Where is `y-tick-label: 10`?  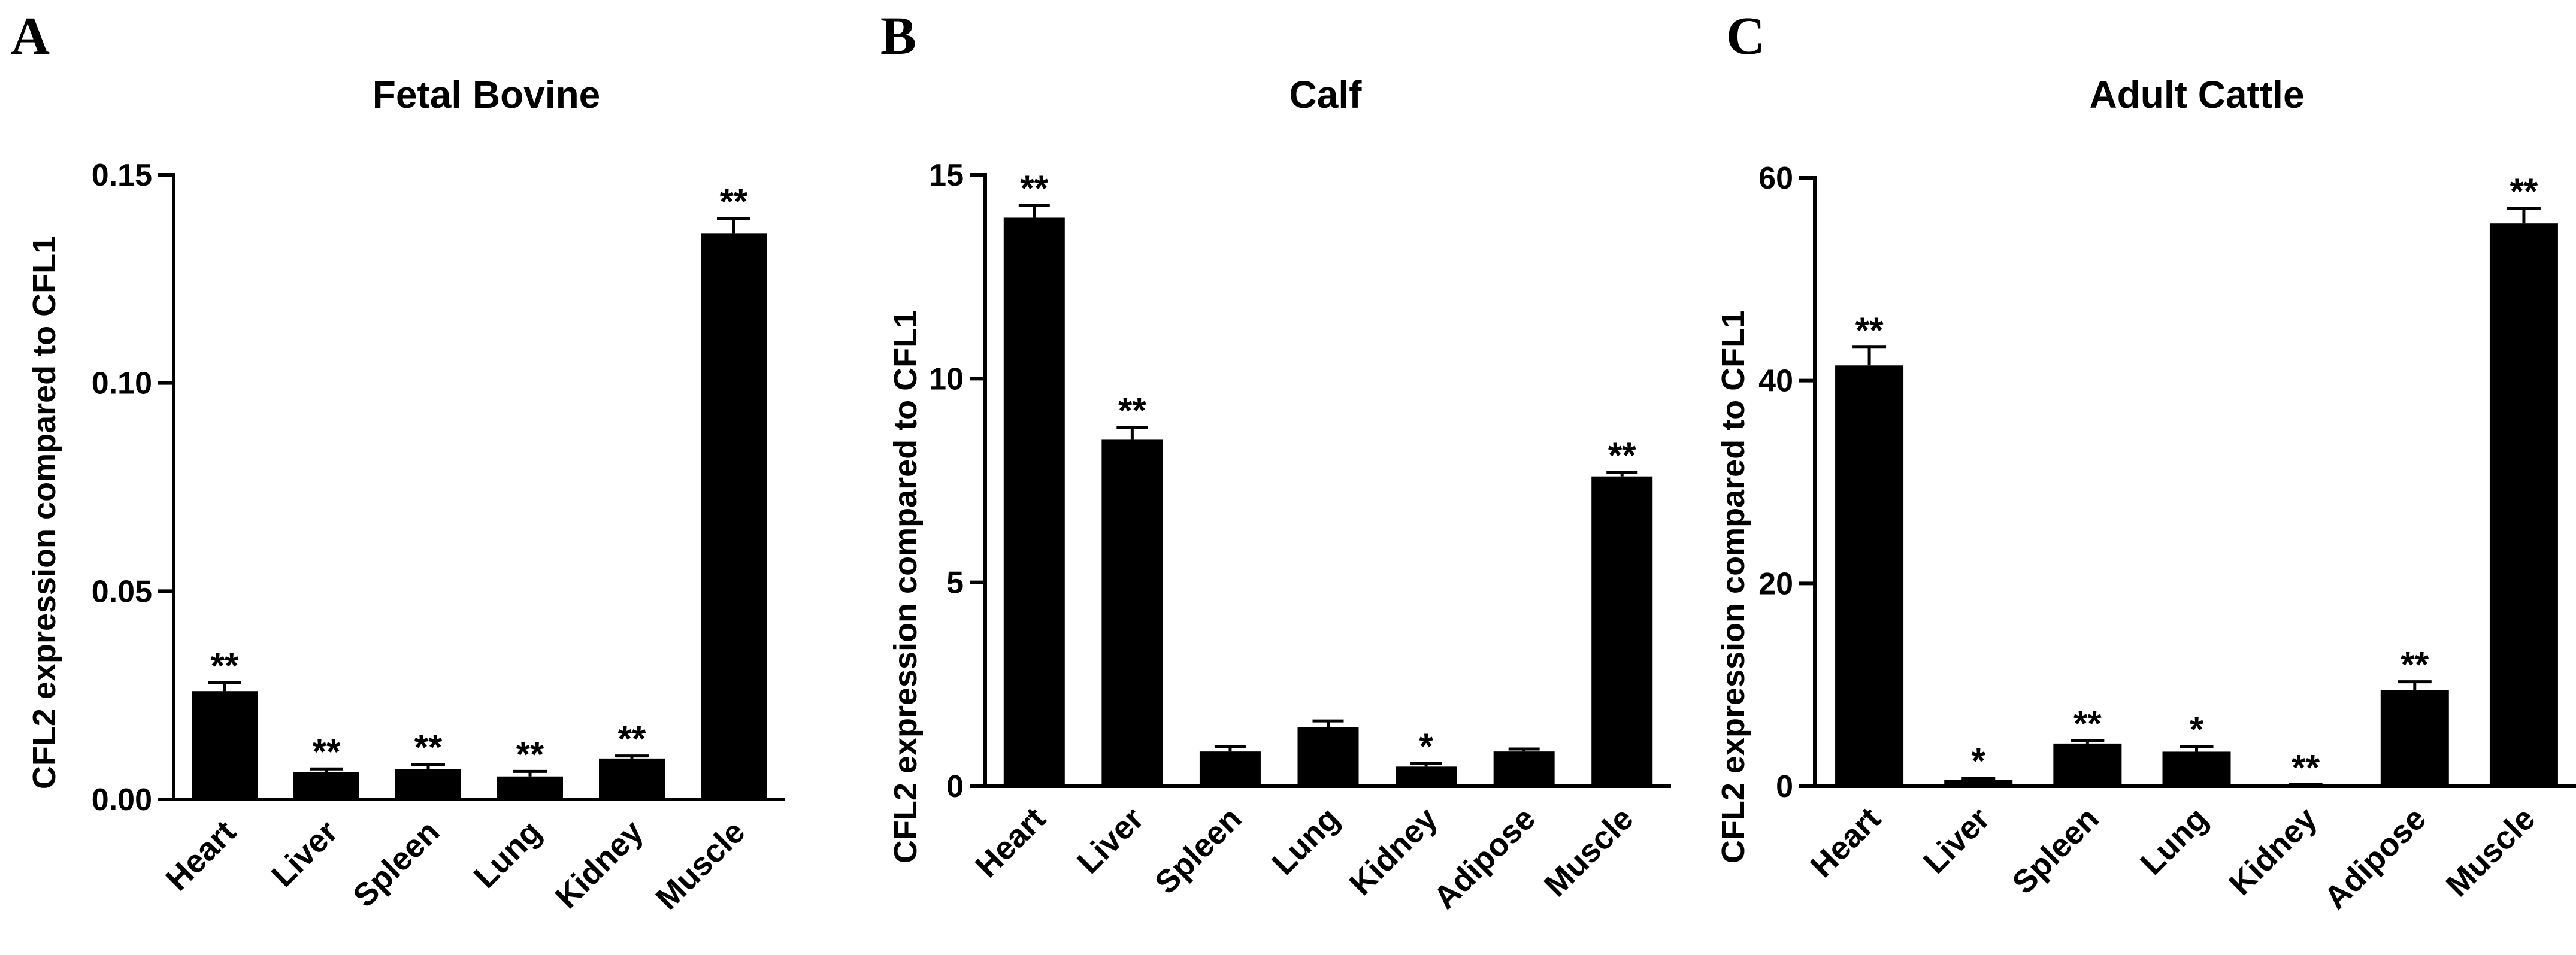 y-tick-label: 10 is located at coordinates (946, 379).